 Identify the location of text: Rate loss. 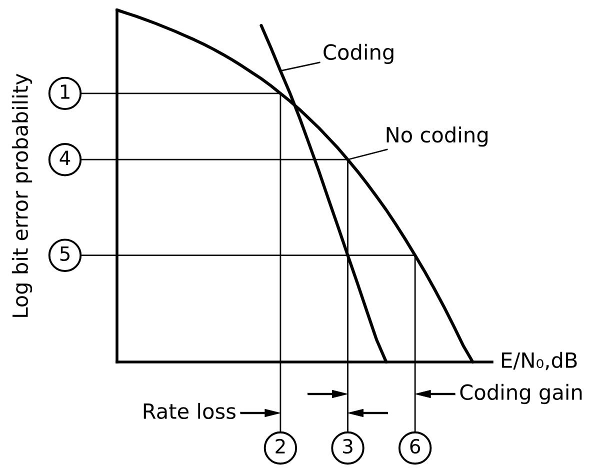
(190, 411).